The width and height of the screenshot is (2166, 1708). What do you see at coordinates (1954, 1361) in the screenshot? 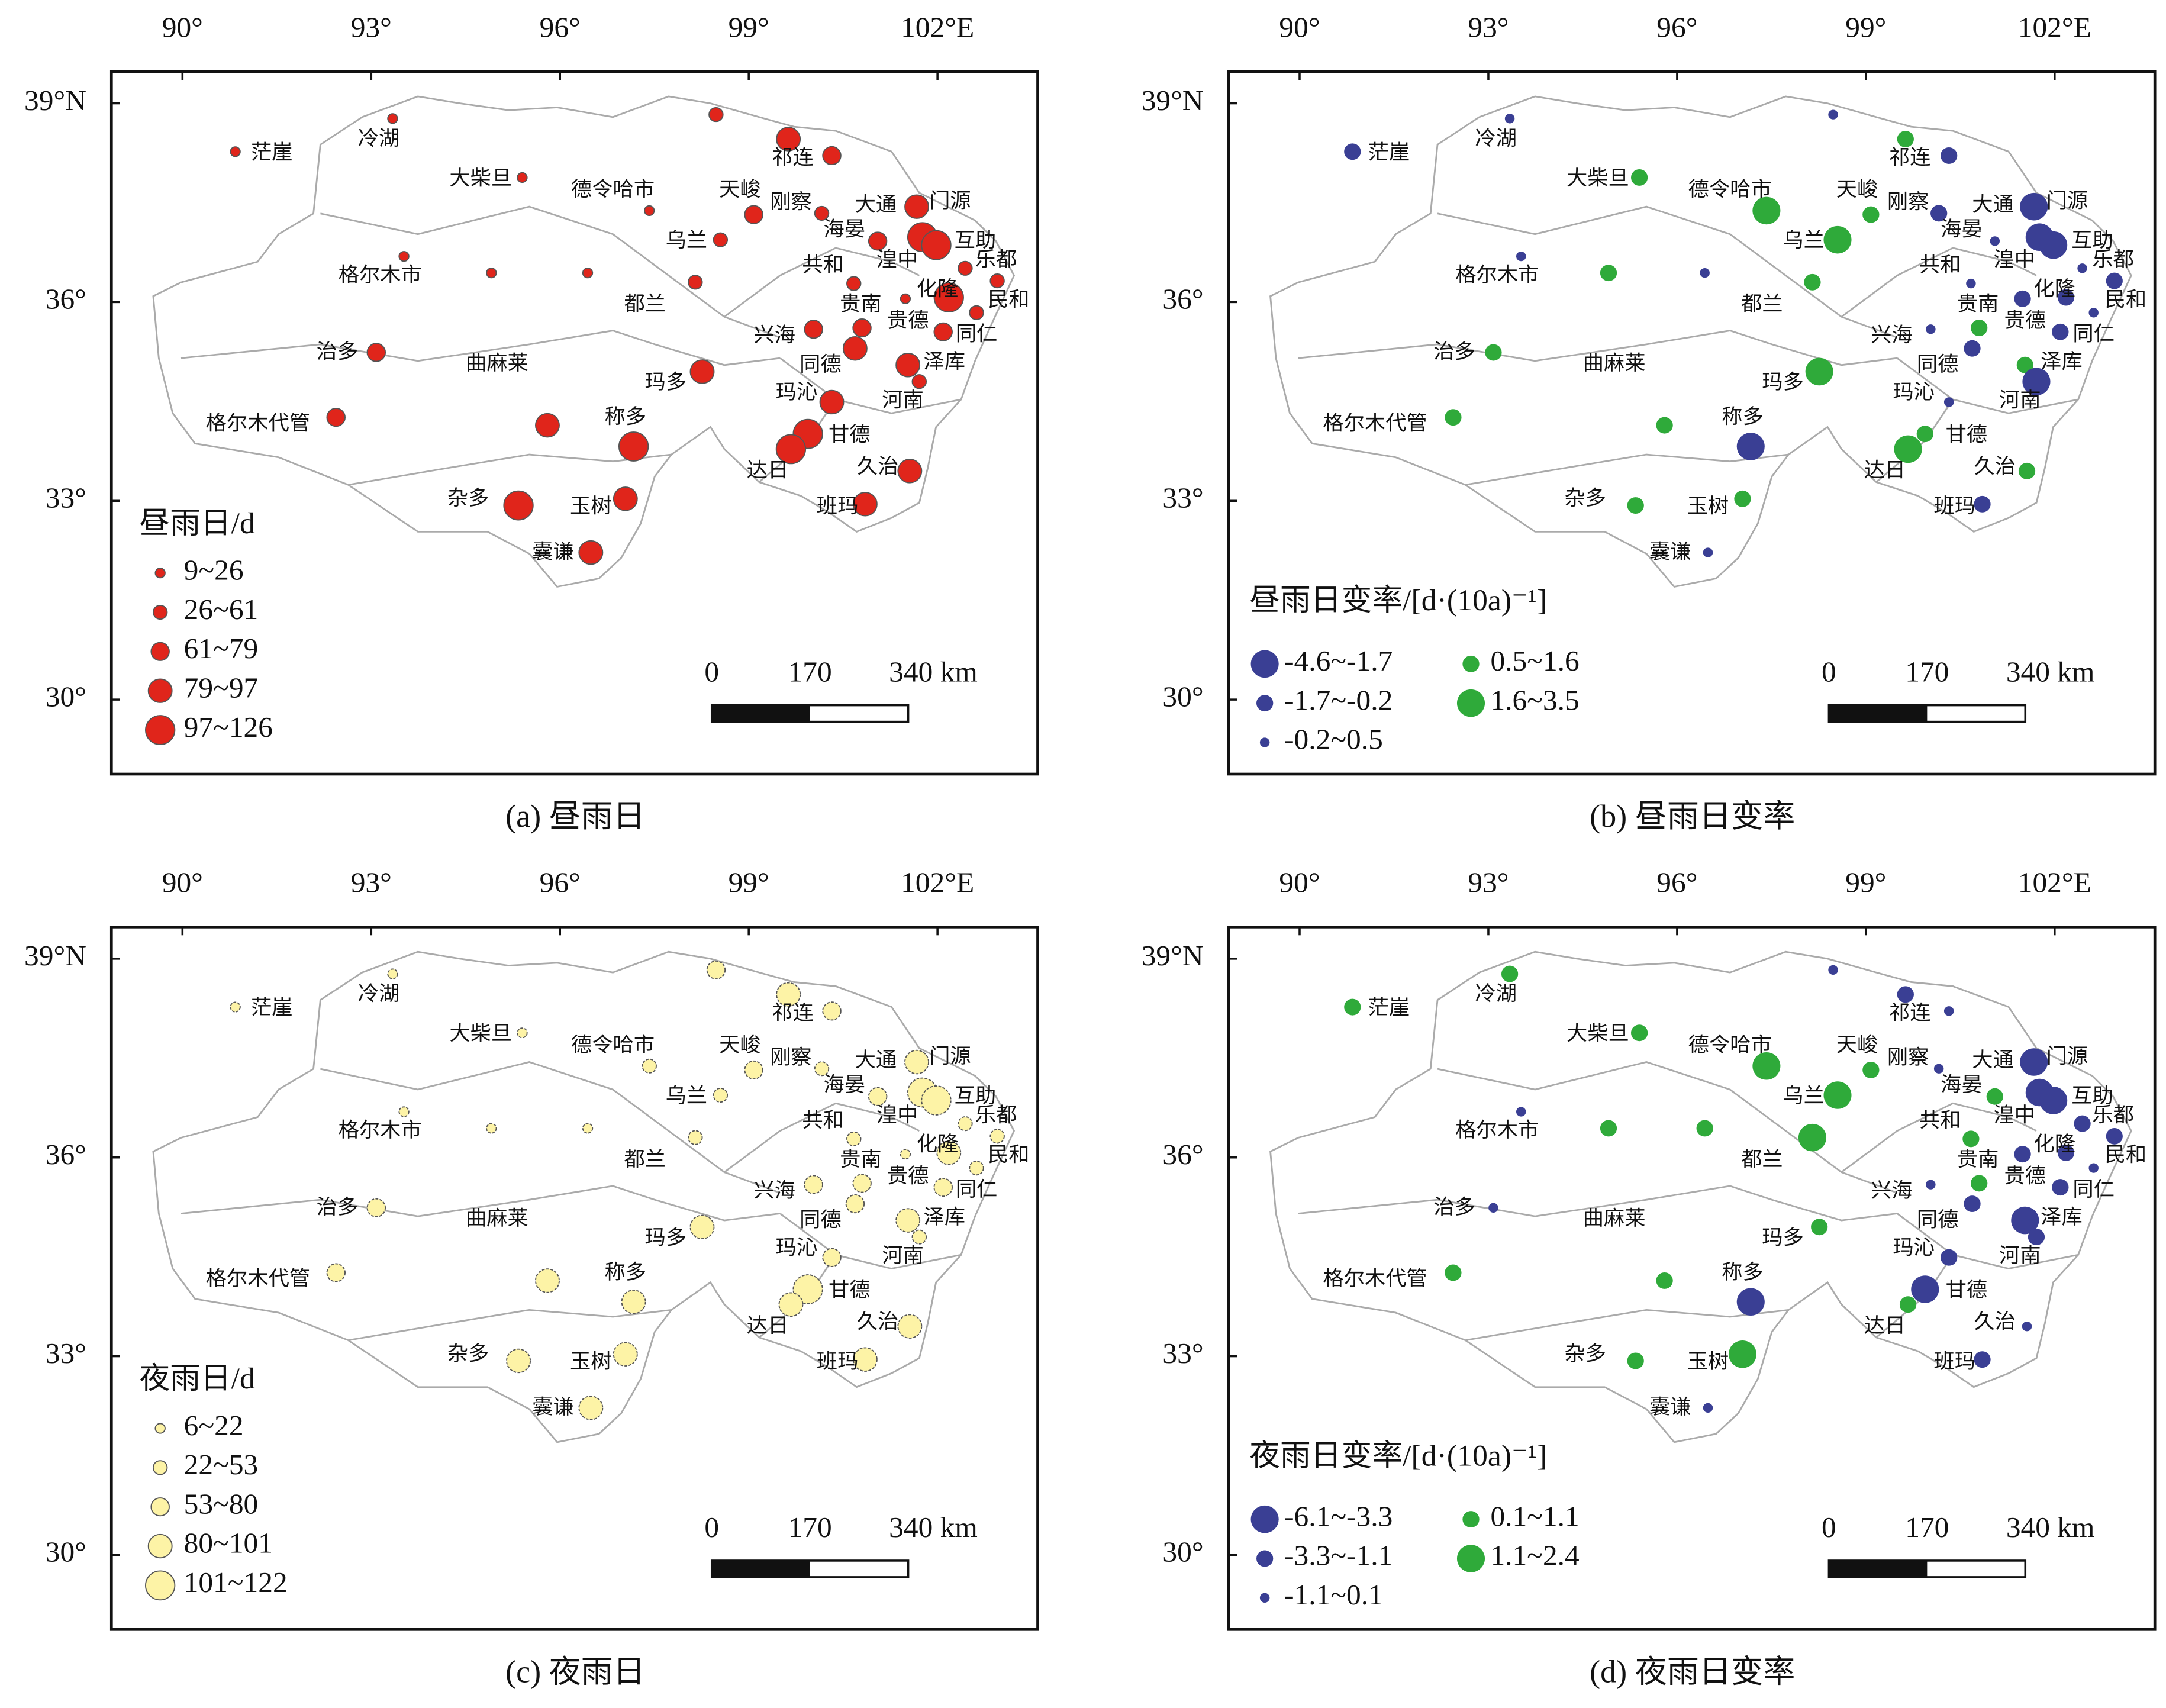
I see `station-label: 班玛` at bounding box center [1954, 1361].